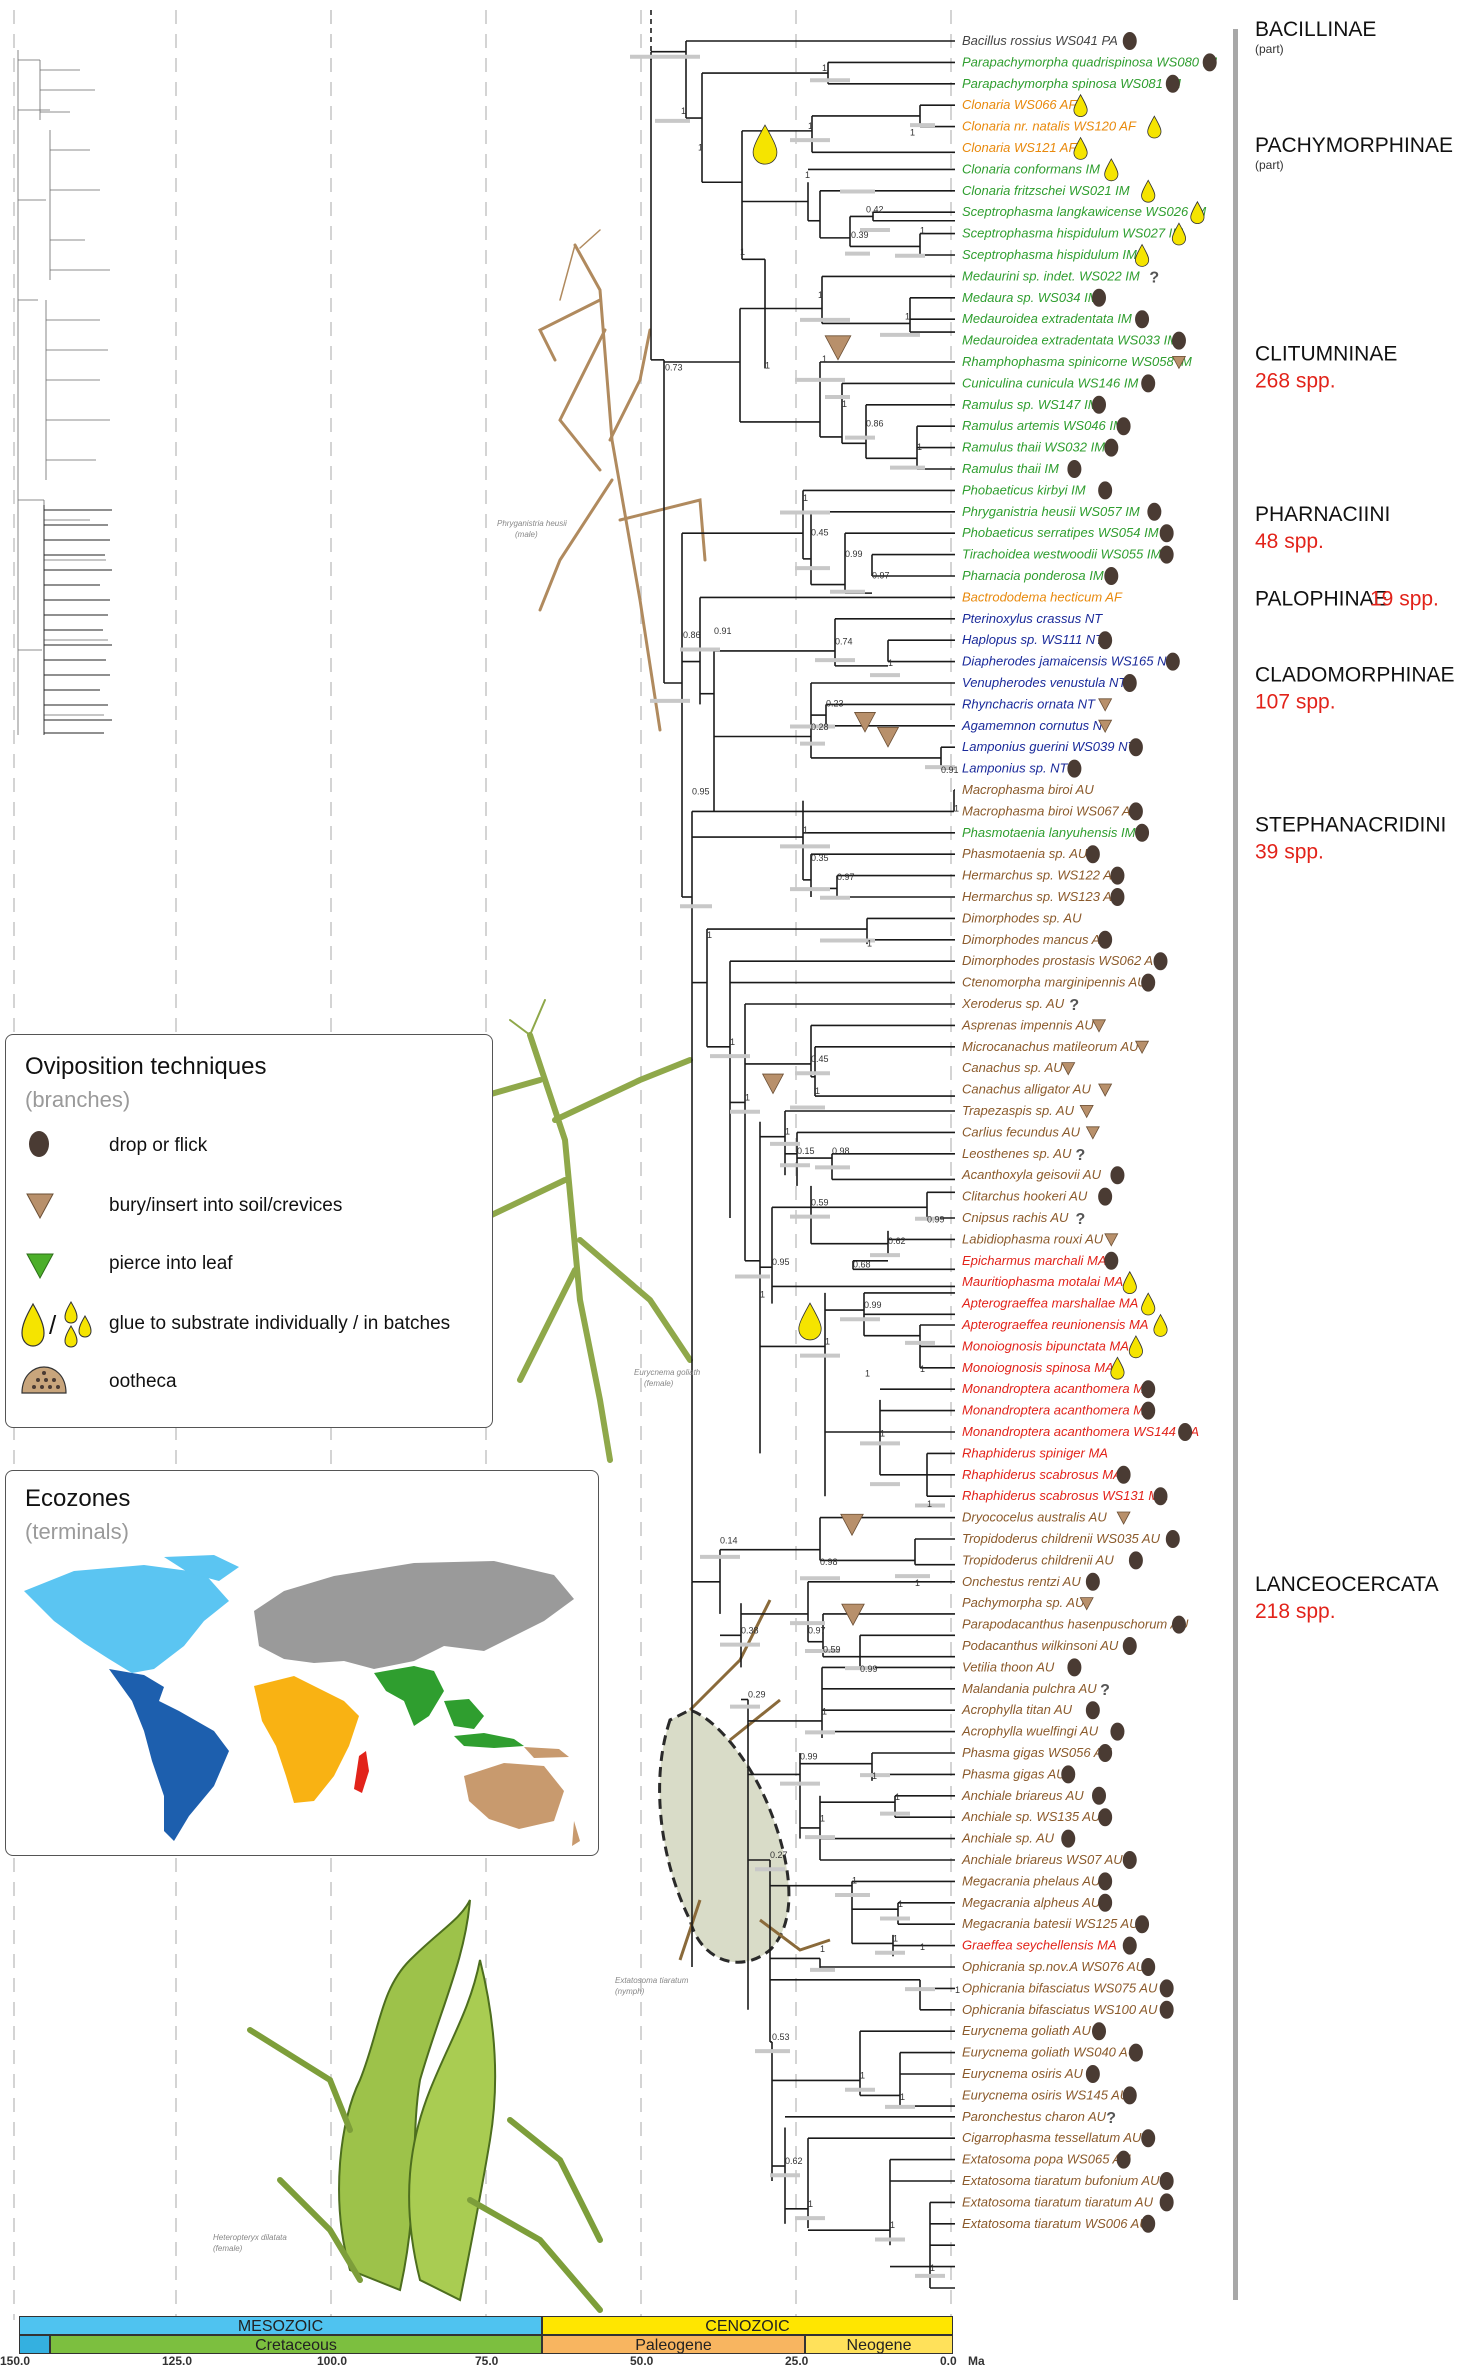  I want to click on taxon-label: Pharnacia ponderosa IM, so click(1033, 575).